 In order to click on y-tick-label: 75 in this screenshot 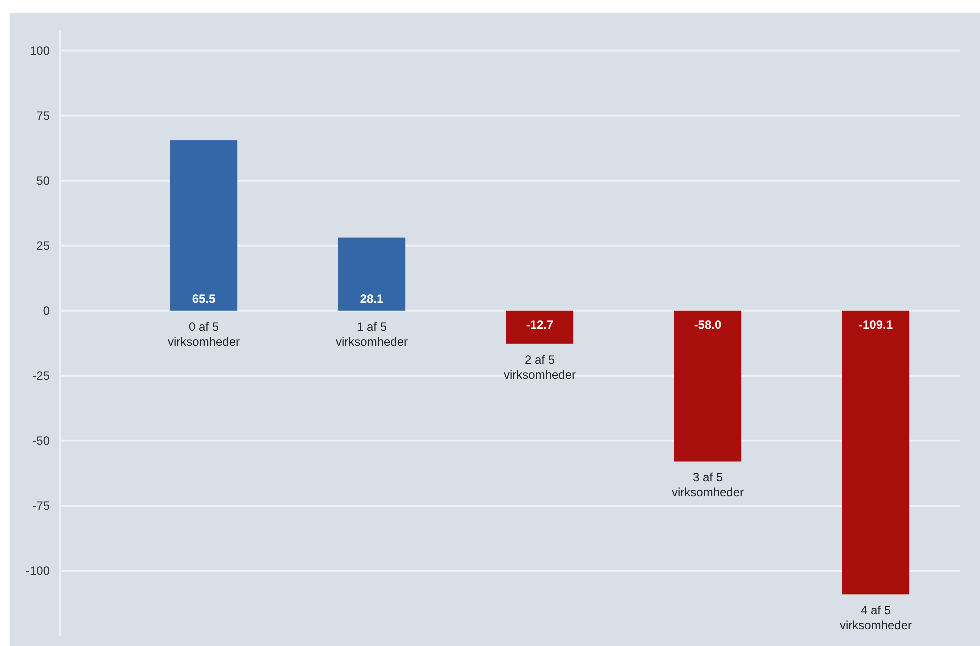, I will do `click(43, 115)`.